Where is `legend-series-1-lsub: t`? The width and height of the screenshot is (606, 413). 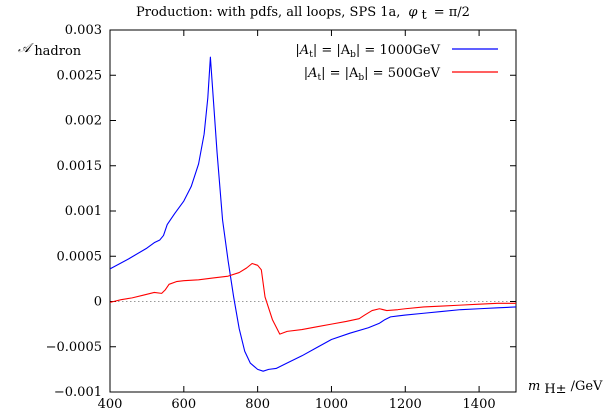 legend-series-1-lsub: t is located at coordinates (311, 55).